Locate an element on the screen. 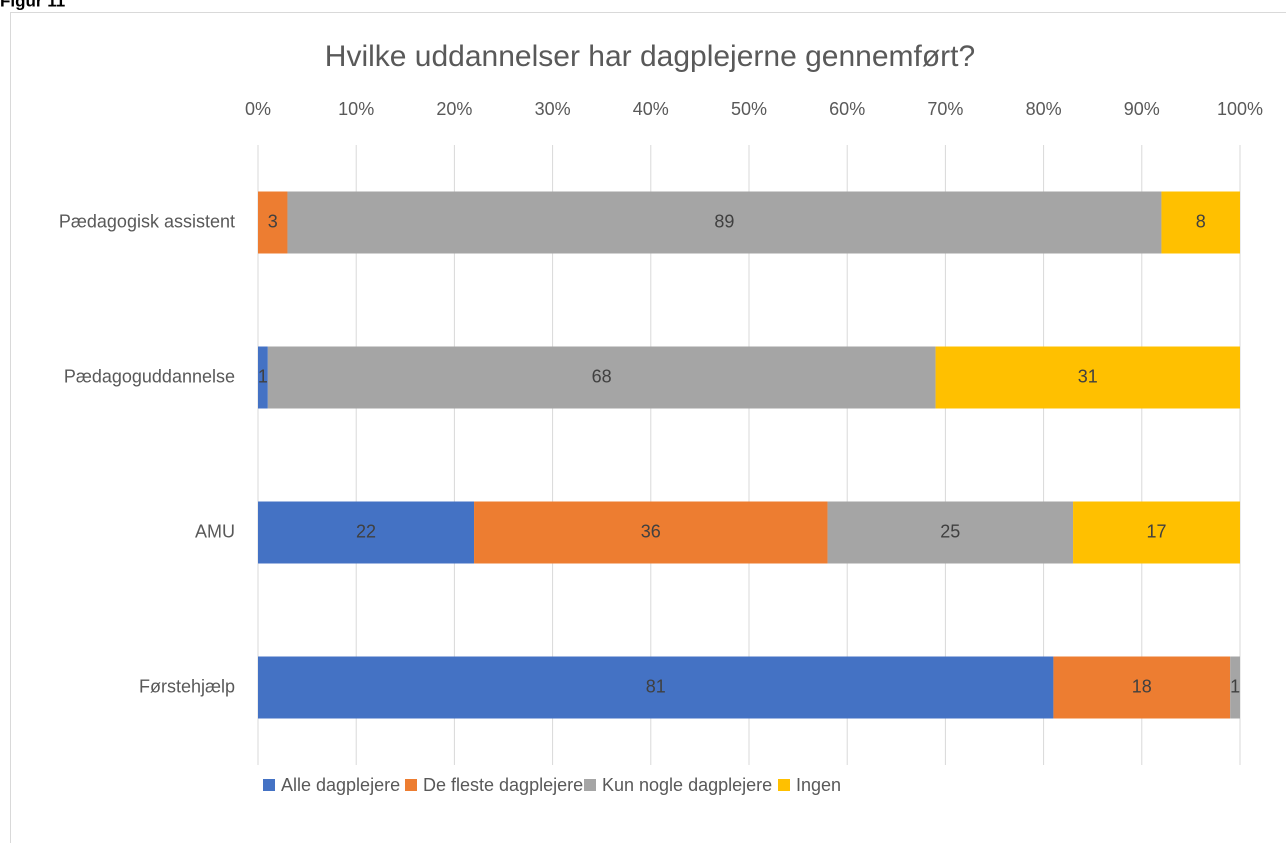 The width and height of the screenshot is (1286, 843). y-tick-label: Pædagogisk assistent is located at coordinates (147, 221).